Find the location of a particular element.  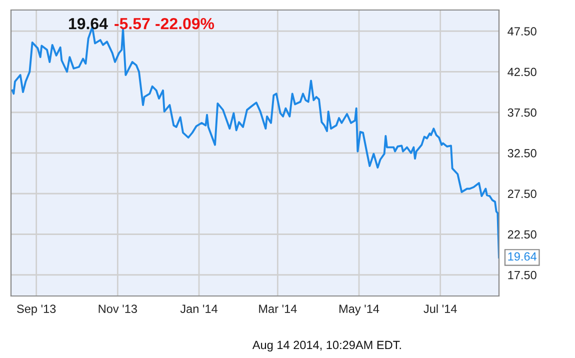

x-tick-label: May '14 is located at coordinates (359, 310).